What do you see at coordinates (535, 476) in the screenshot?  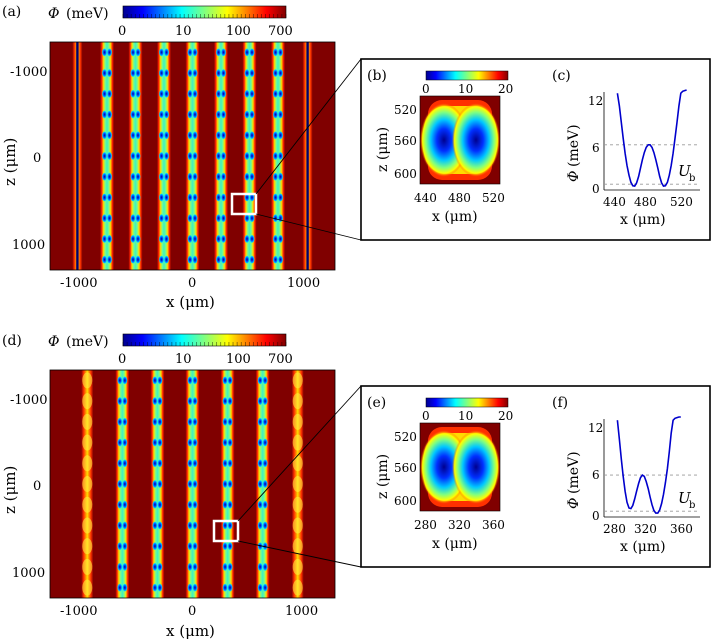 I see `inset-frame-bottom` at bounding box center [535, 476].